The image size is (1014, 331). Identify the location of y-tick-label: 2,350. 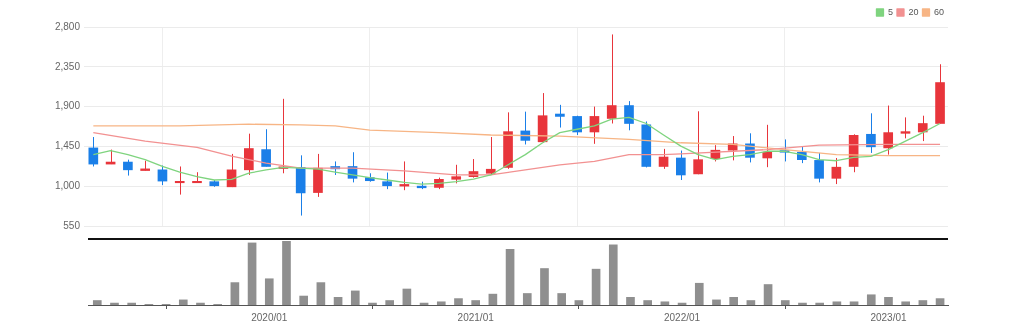
(67, 66).